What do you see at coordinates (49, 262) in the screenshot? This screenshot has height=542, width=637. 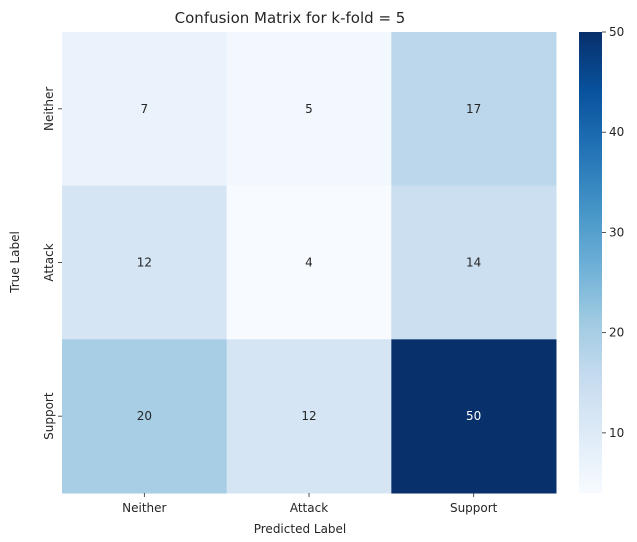 I see `y-tick-label: Attack` at bounding box center [49, 262].